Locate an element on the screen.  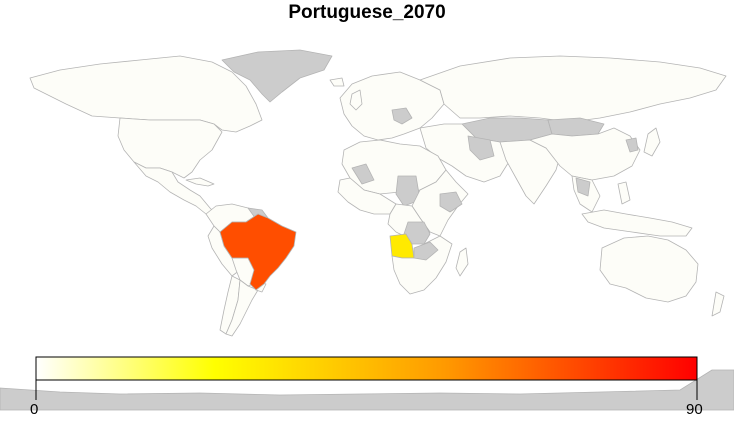
country-brazil is located at coordinates (258, 252).